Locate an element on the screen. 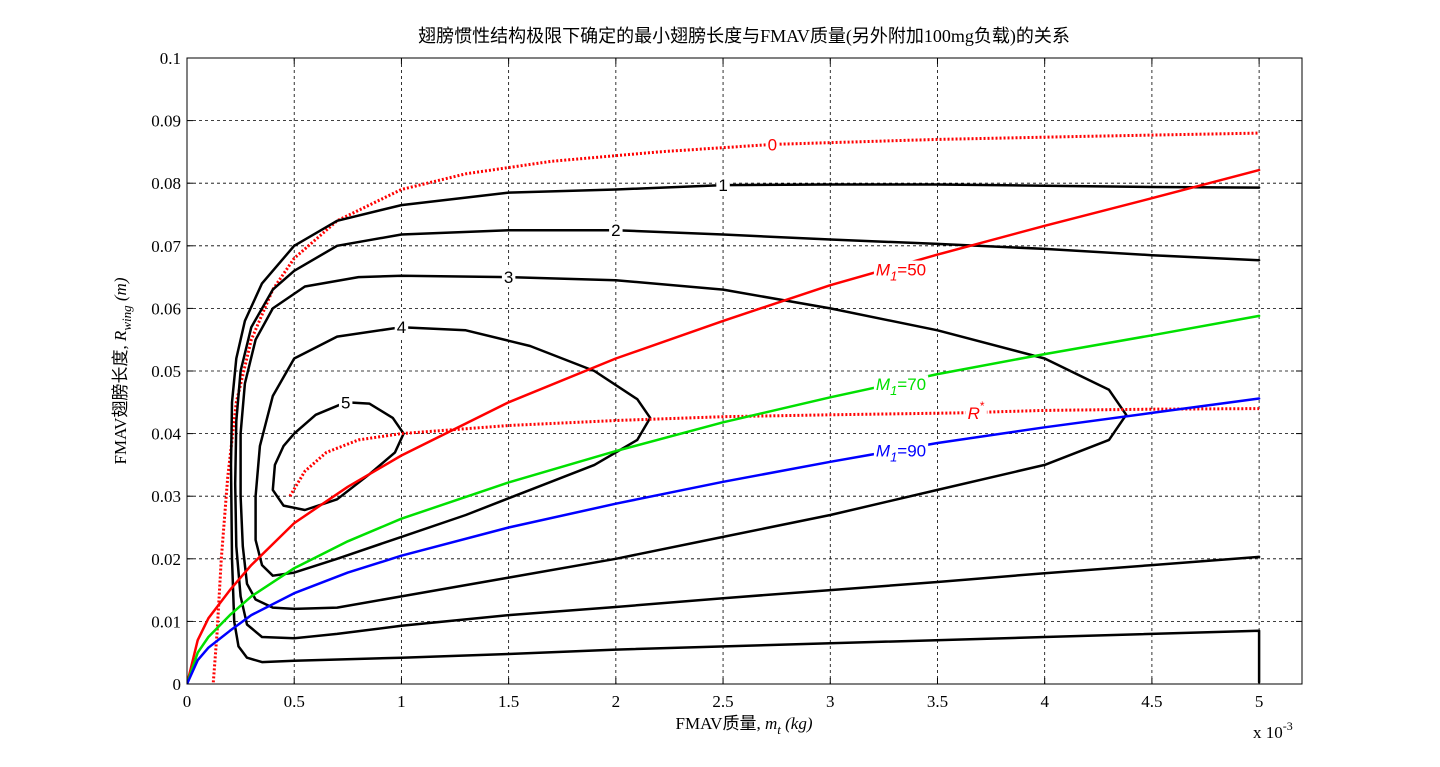 The width and height of the screenshot is (1440, 767). x-tick-label: 3 is located at coordinates (830, 701).